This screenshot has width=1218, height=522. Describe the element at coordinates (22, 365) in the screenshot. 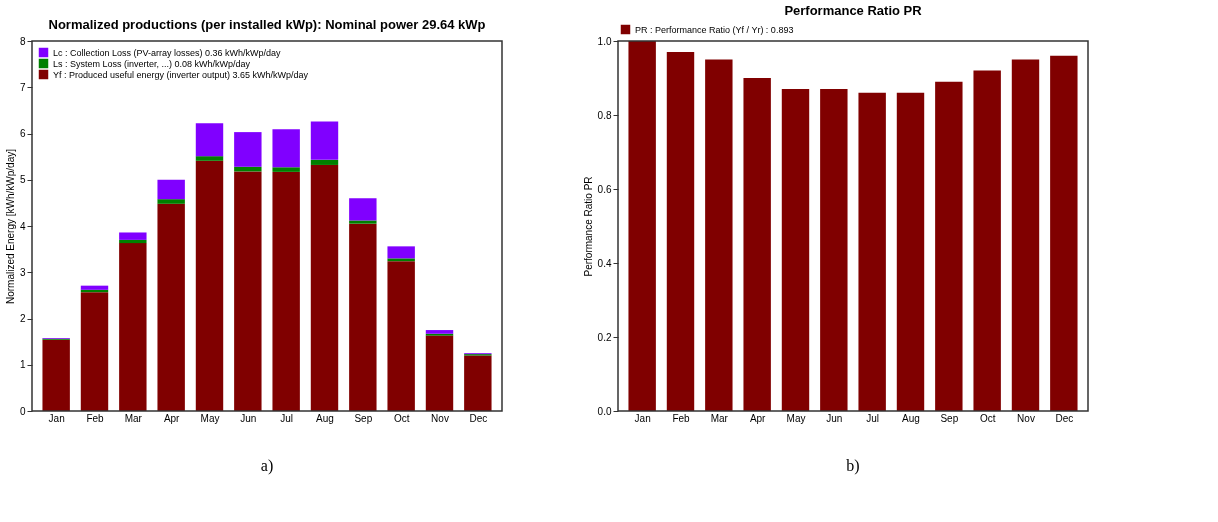

I see `y-tick-label: 1` at that location.